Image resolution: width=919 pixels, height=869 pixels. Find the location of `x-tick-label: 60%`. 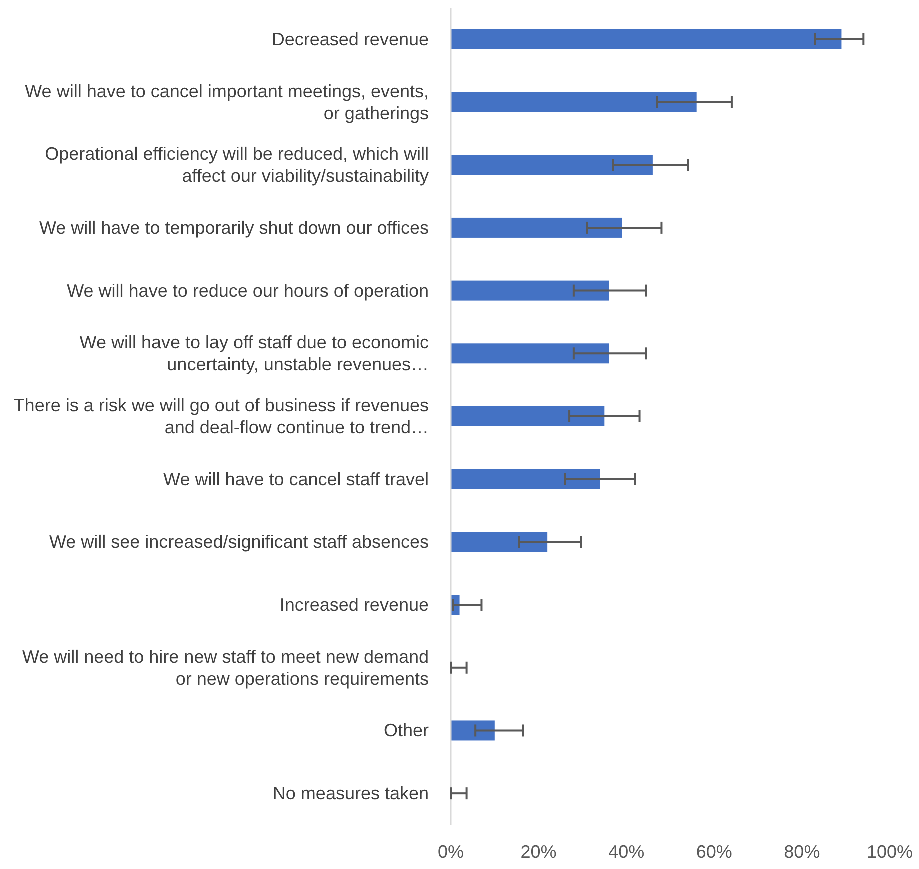

x-tick-label: 60% is located at coordinates (714, 852).